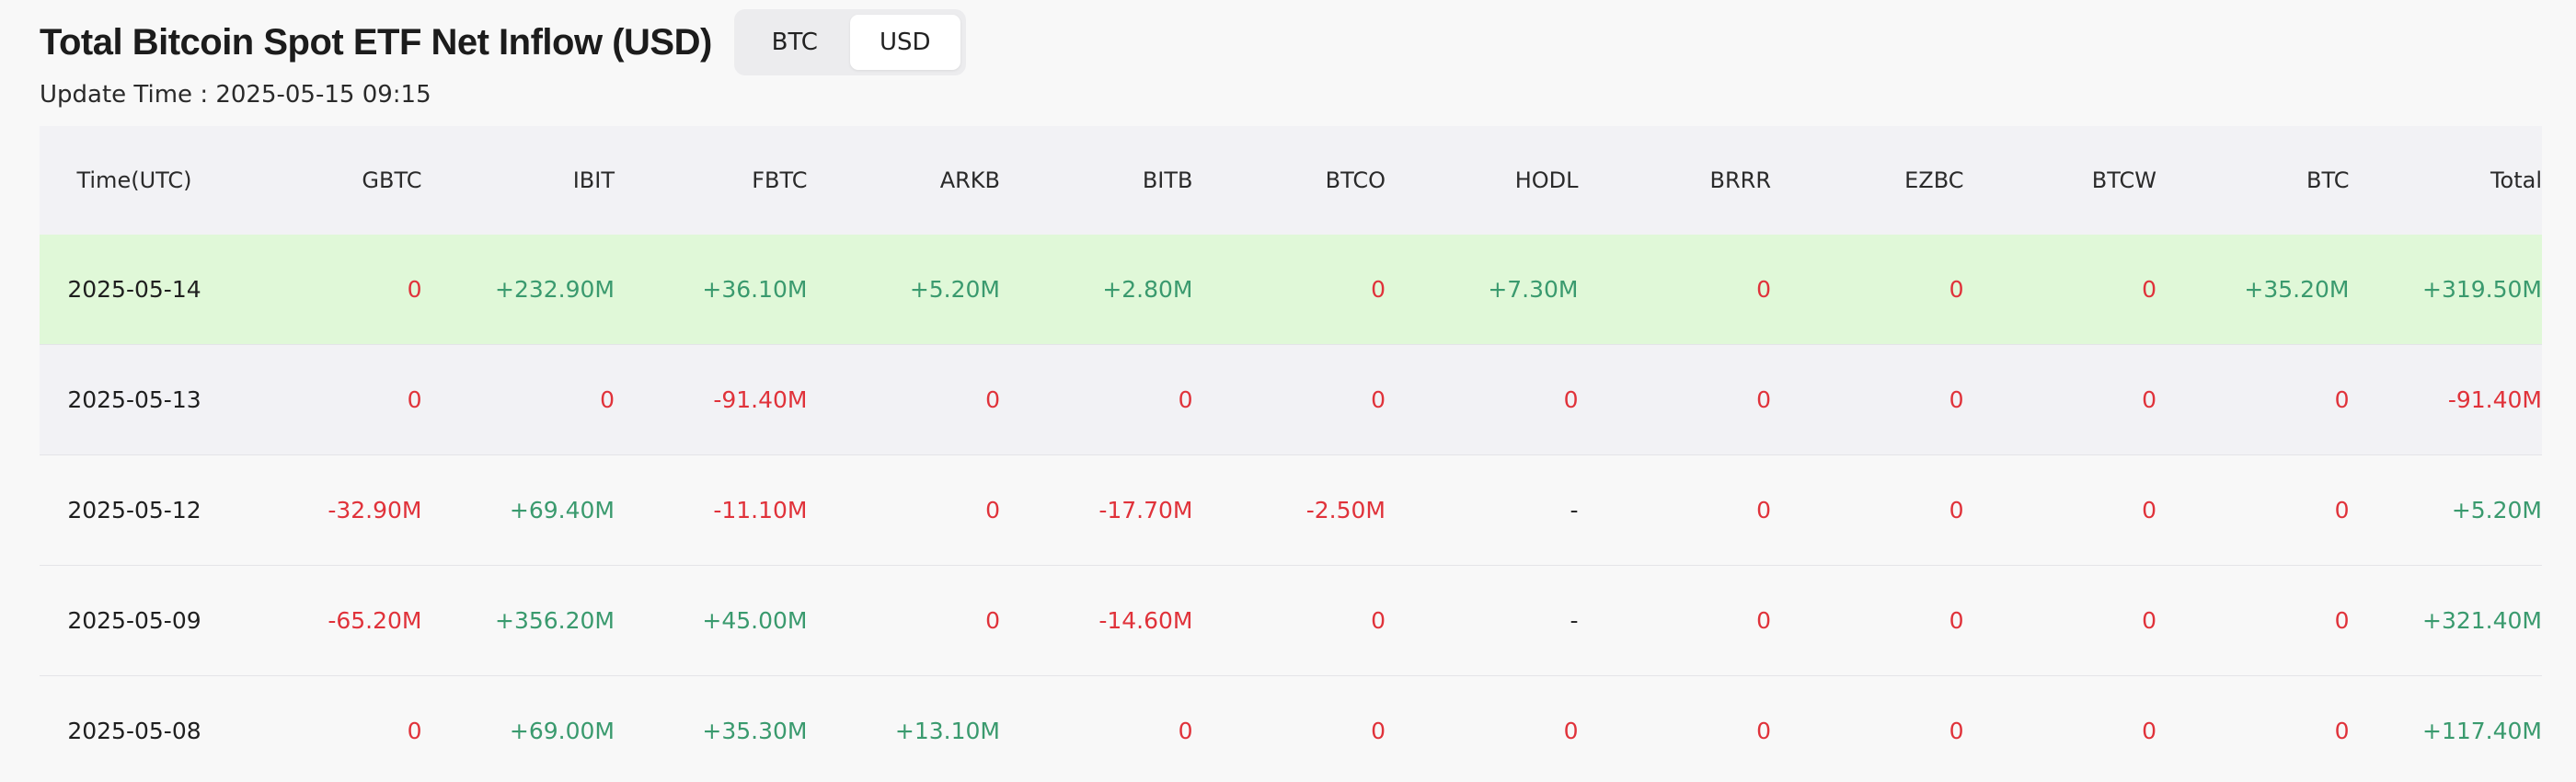  What do you see at coordinates (235, 95) in the screenshot?
I see `update-time: Update Time : 2025-05-15 09:15` at bounding box center [235, 95].